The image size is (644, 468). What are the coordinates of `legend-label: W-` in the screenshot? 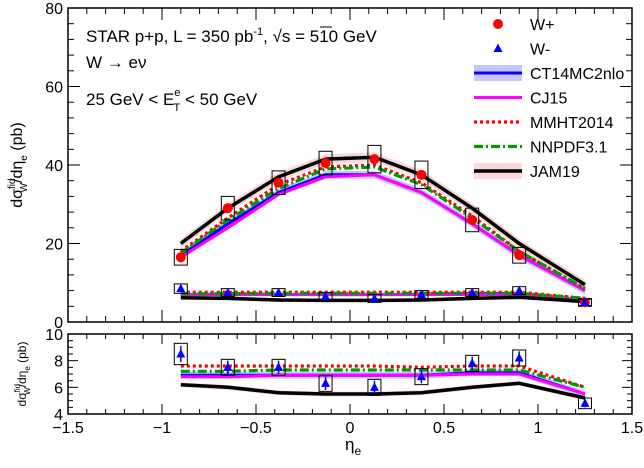 It's located at (540, 50).